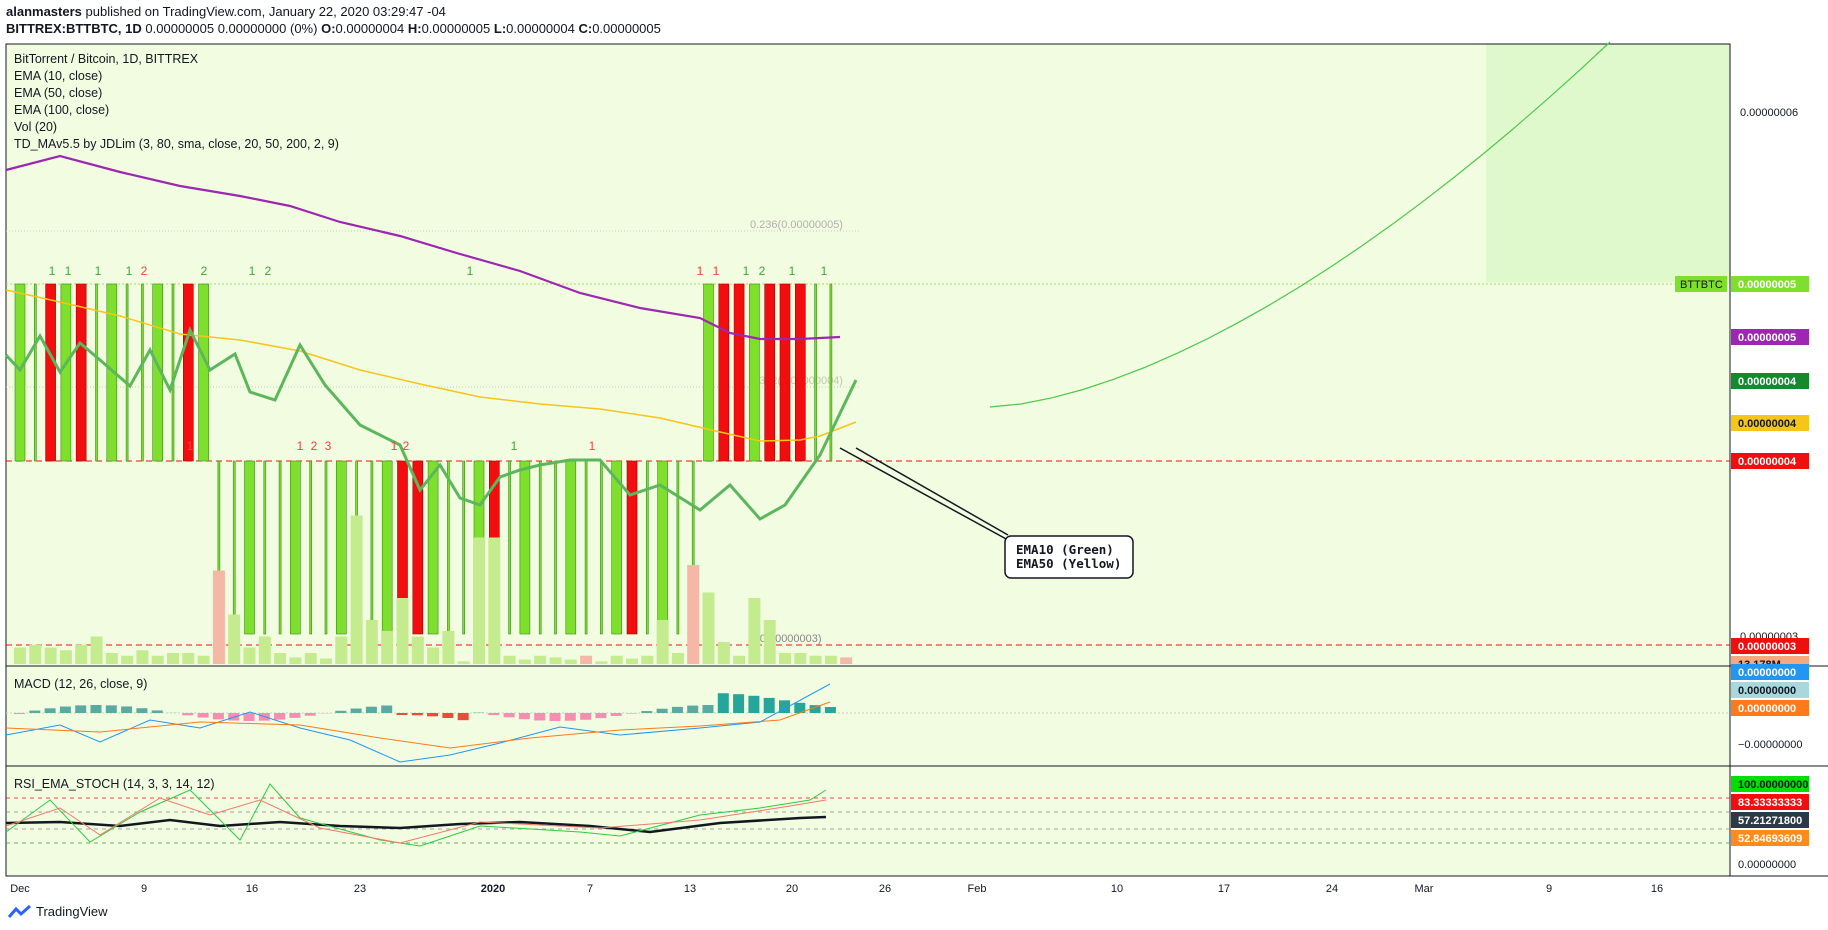 The width and height of the screenshot is (1828, 930). What do you see at coordinates (1767, 647) in the screenshot?
I see `price-label-value: 0.00000003` at bounding box center [1767, 647].